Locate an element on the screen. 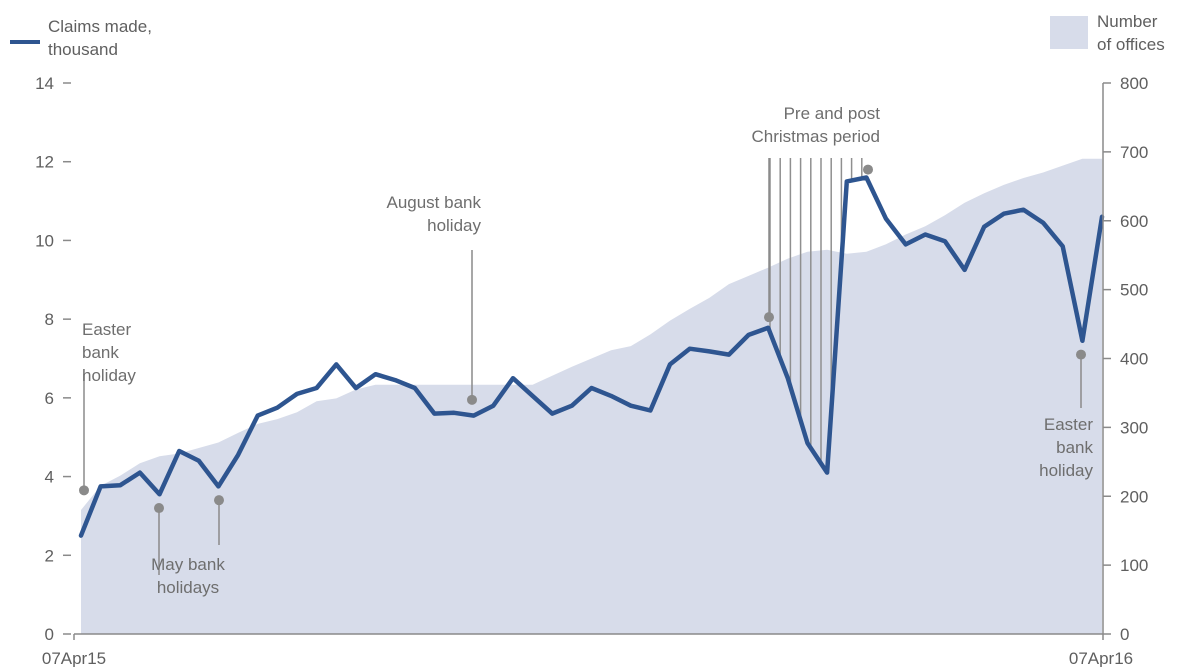 Image resolution: width=1184 pixels, height=667 pixels. x-start-label: 07Apr15 is located at coordinates (74, 658).